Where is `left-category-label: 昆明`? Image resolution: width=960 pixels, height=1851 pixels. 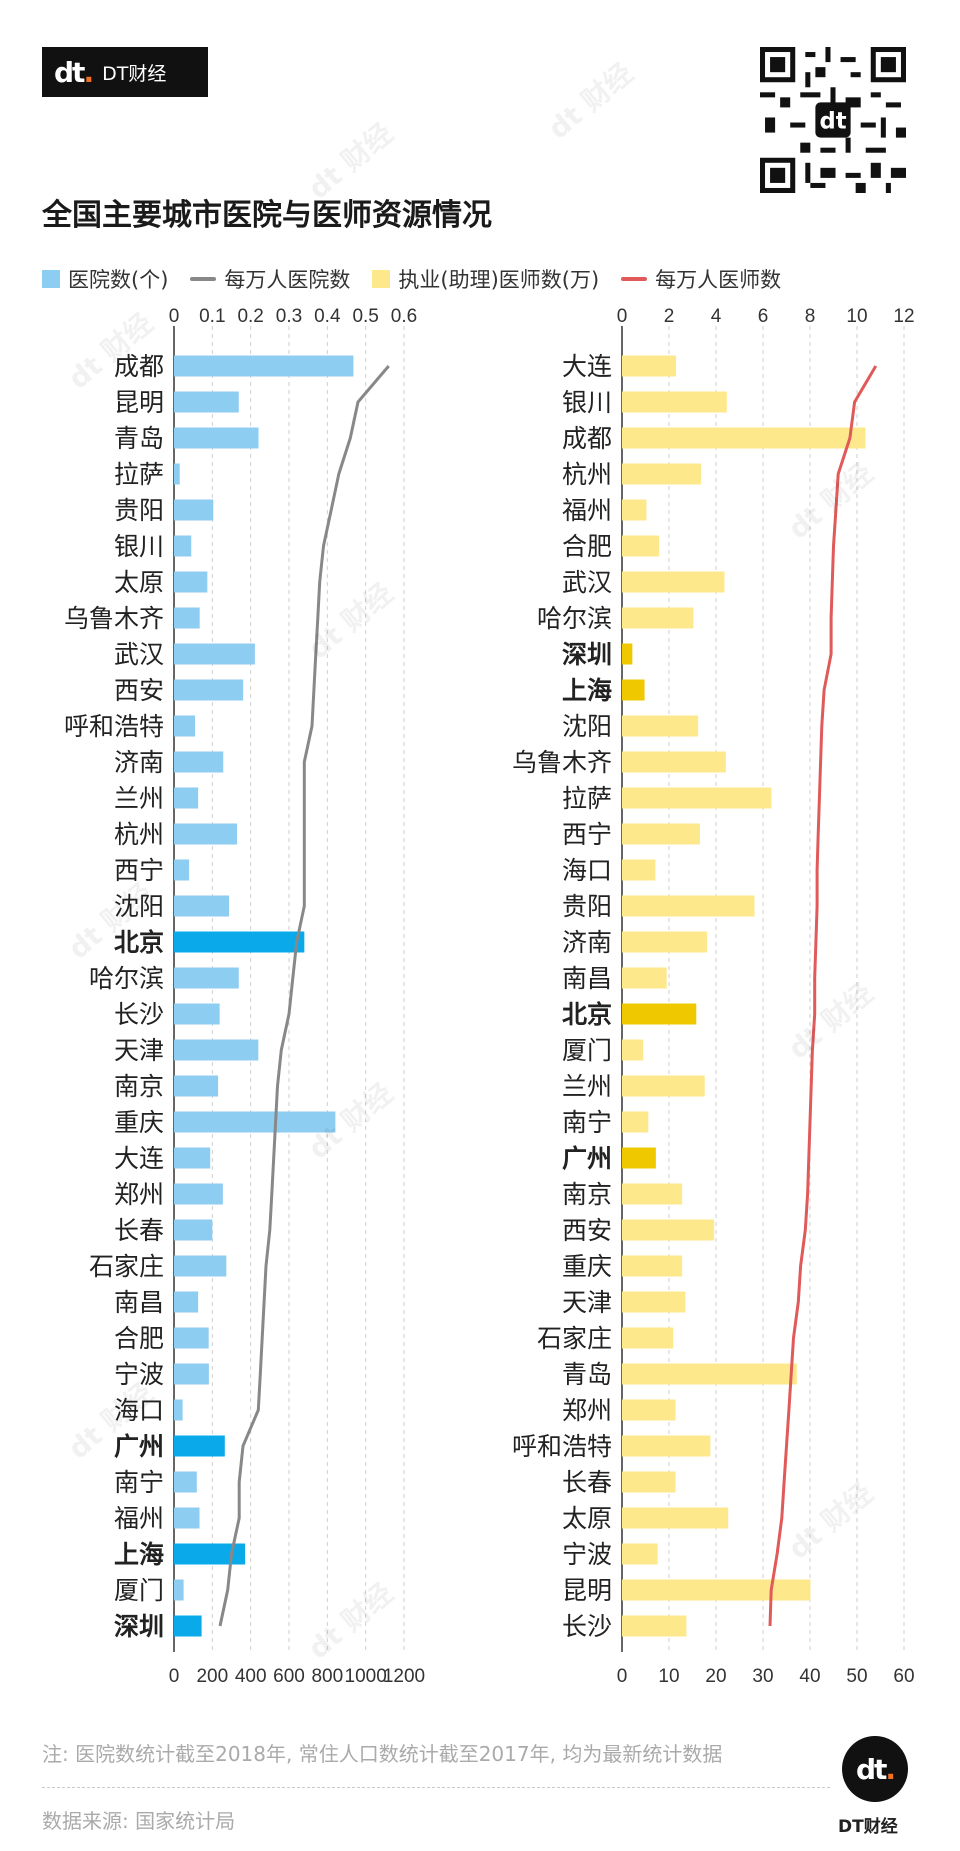 left-category-label: 昆明 is located at coordinates (139, 402).